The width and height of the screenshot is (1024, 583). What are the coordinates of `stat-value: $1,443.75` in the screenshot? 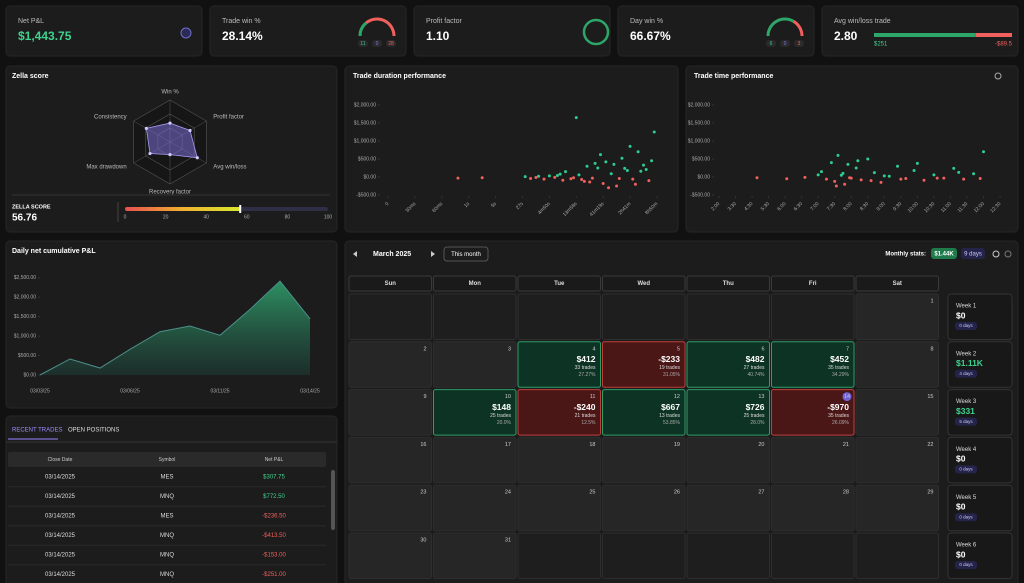 It's located at (45, 36).